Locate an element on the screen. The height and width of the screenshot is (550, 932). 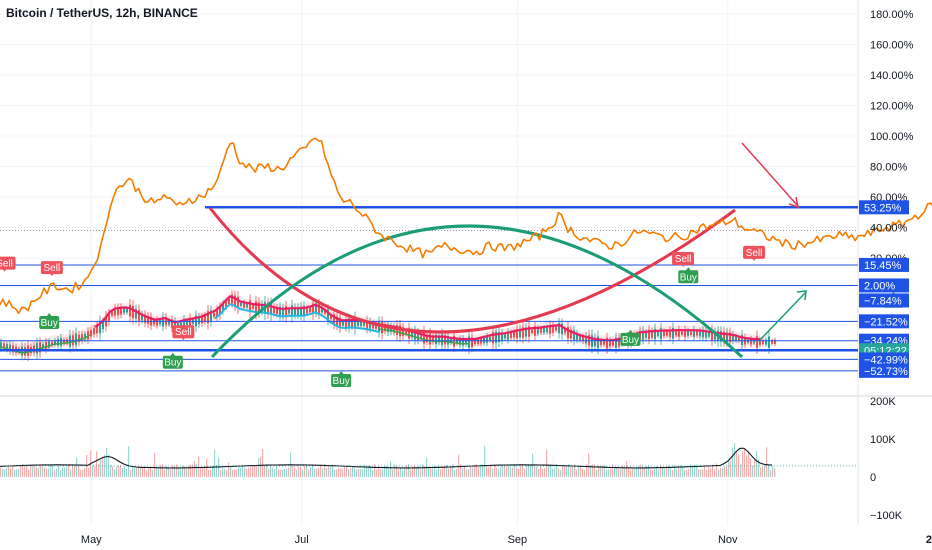
ma-line-cyan is located at coordinates (297, 318).